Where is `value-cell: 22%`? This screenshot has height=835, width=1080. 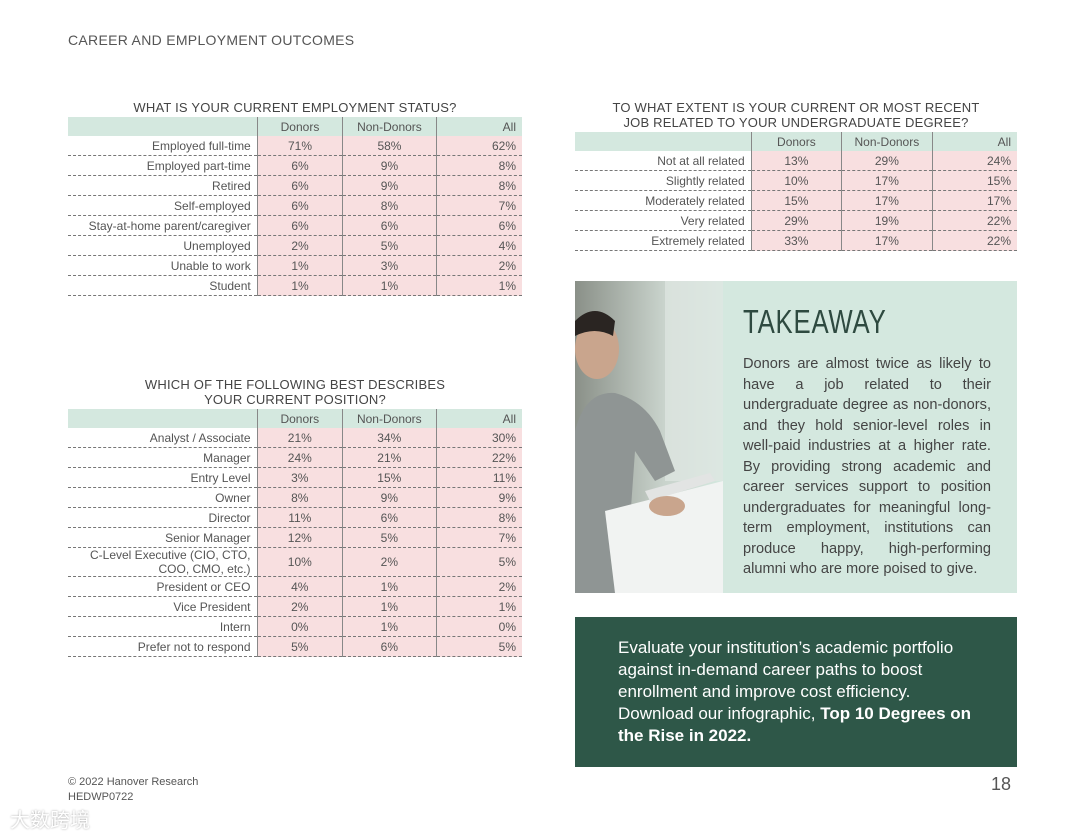 value-cell: 22% is located at coordinates (974, 220).